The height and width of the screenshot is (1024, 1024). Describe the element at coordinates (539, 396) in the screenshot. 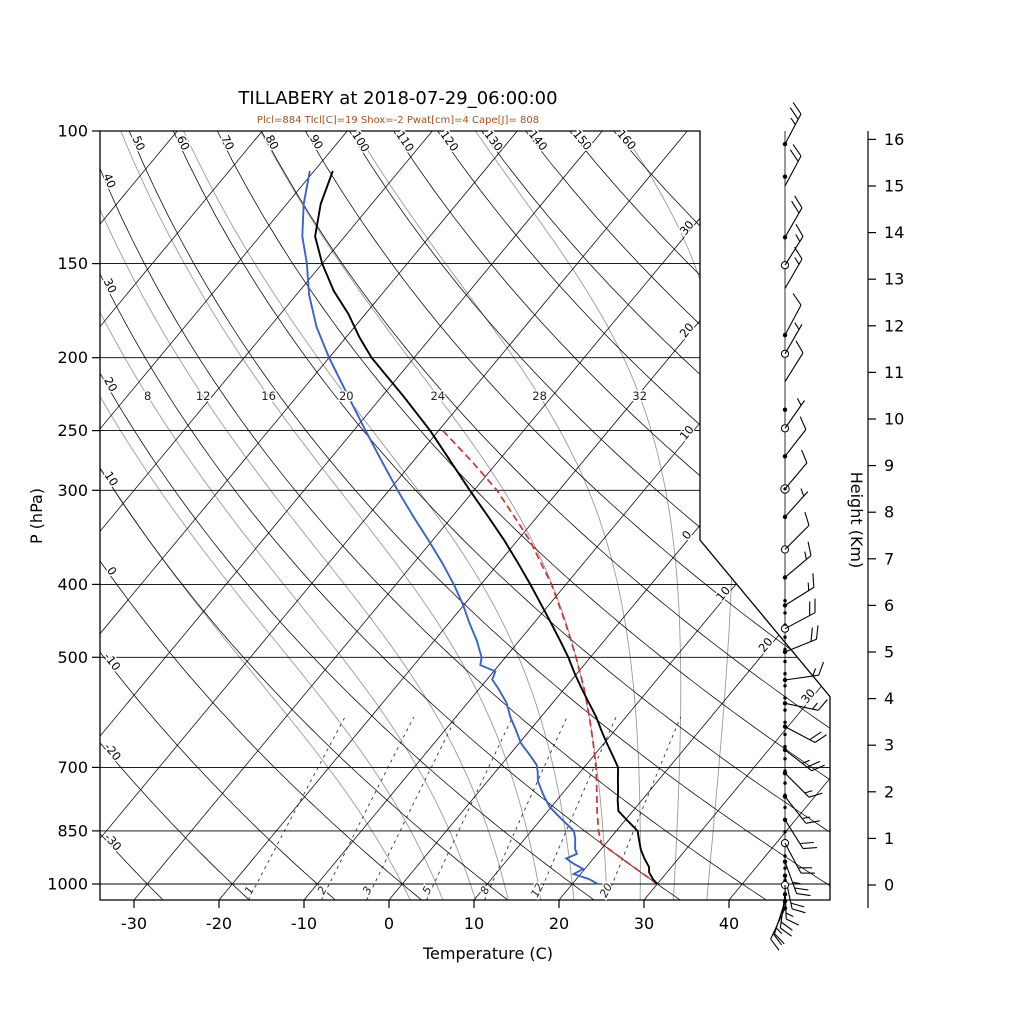

I see `label: 28` at that location.